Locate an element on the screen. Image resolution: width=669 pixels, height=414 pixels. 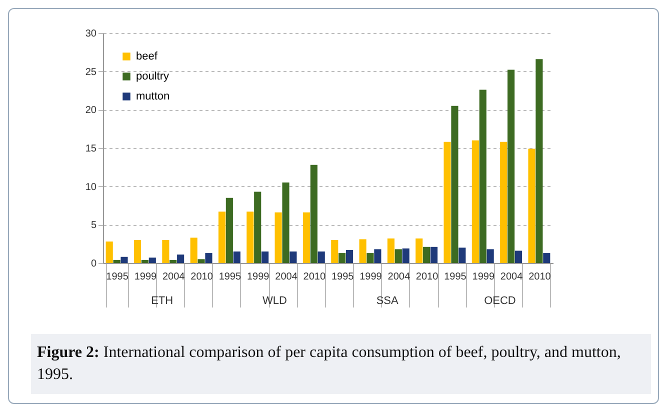
y-tick-label: 20 is located at coordinates (91, 110).